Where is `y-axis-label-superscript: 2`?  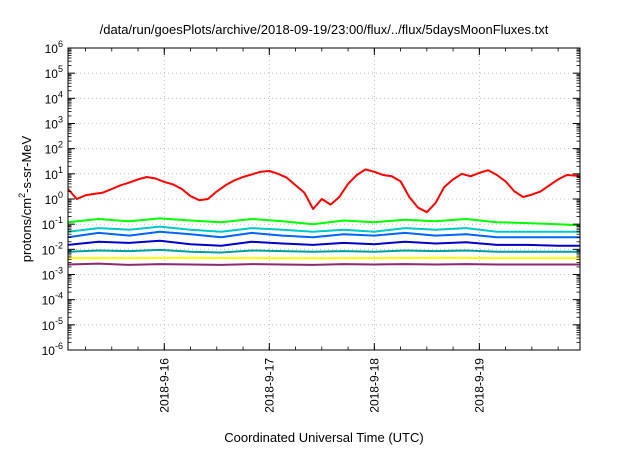 y-axis-label-superscript: 2 is located at coordinates (22, 195).